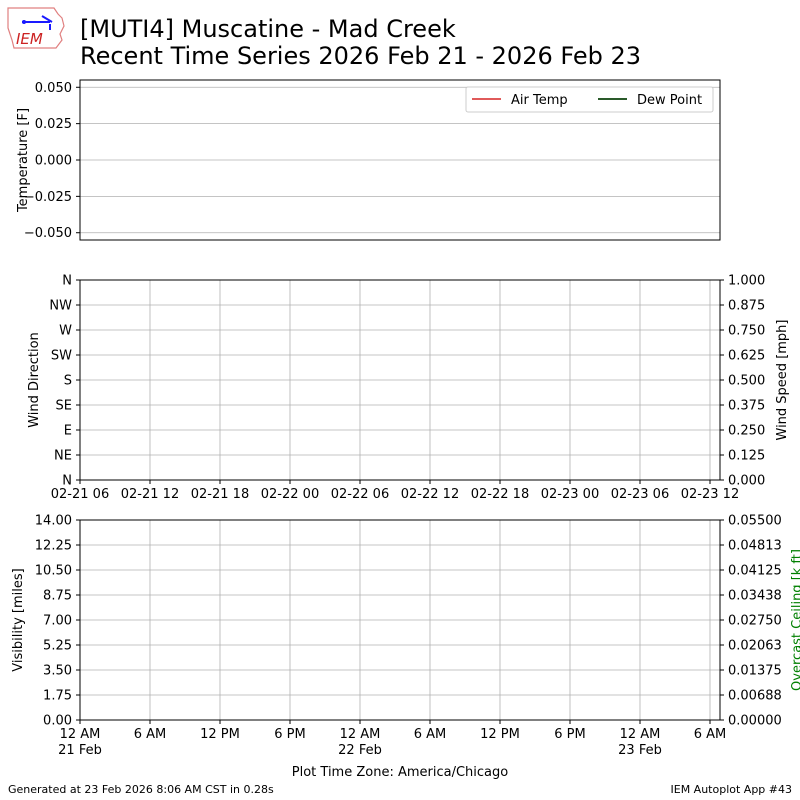 Image resolution: width=800 pixels, height=800 pixels. What do you see at coordinates (57, 646) in the screenshot?
I see `y-tick-label: 5.25` at bounding box center [57, 646].